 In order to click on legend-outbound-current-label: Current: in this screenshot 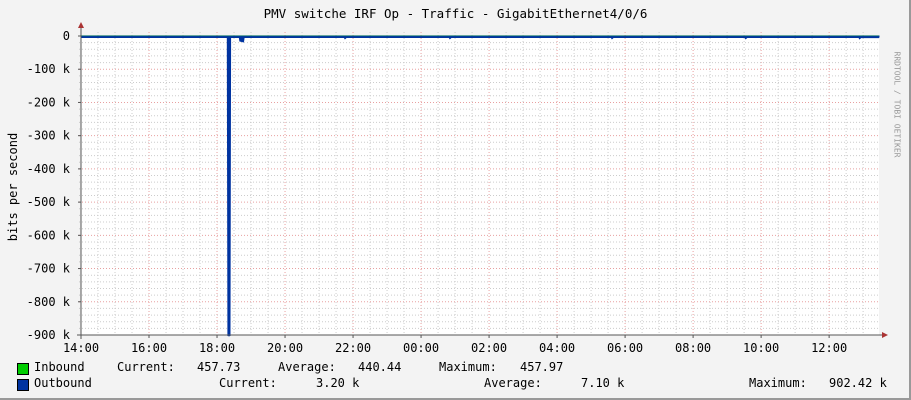, I will do `click(248, 383)`.